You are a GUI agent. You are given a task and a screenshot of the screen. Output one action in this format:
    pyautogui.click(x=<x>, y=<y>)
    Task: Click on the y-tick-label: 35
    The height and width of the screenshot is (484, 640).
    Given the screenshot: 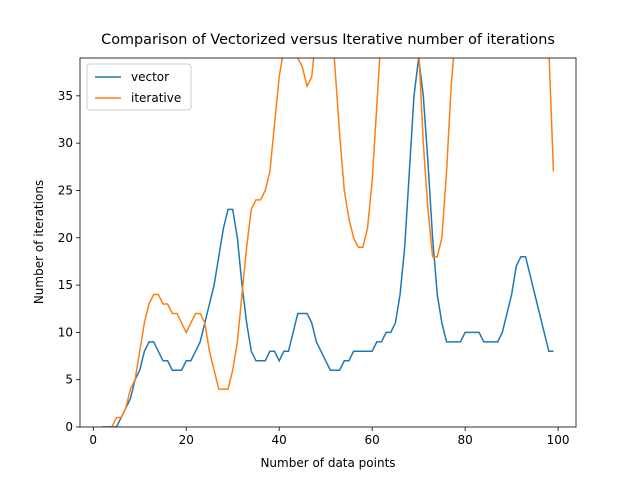 What is the action you would take?
    pyautogui.click(x=65, y=96)
    